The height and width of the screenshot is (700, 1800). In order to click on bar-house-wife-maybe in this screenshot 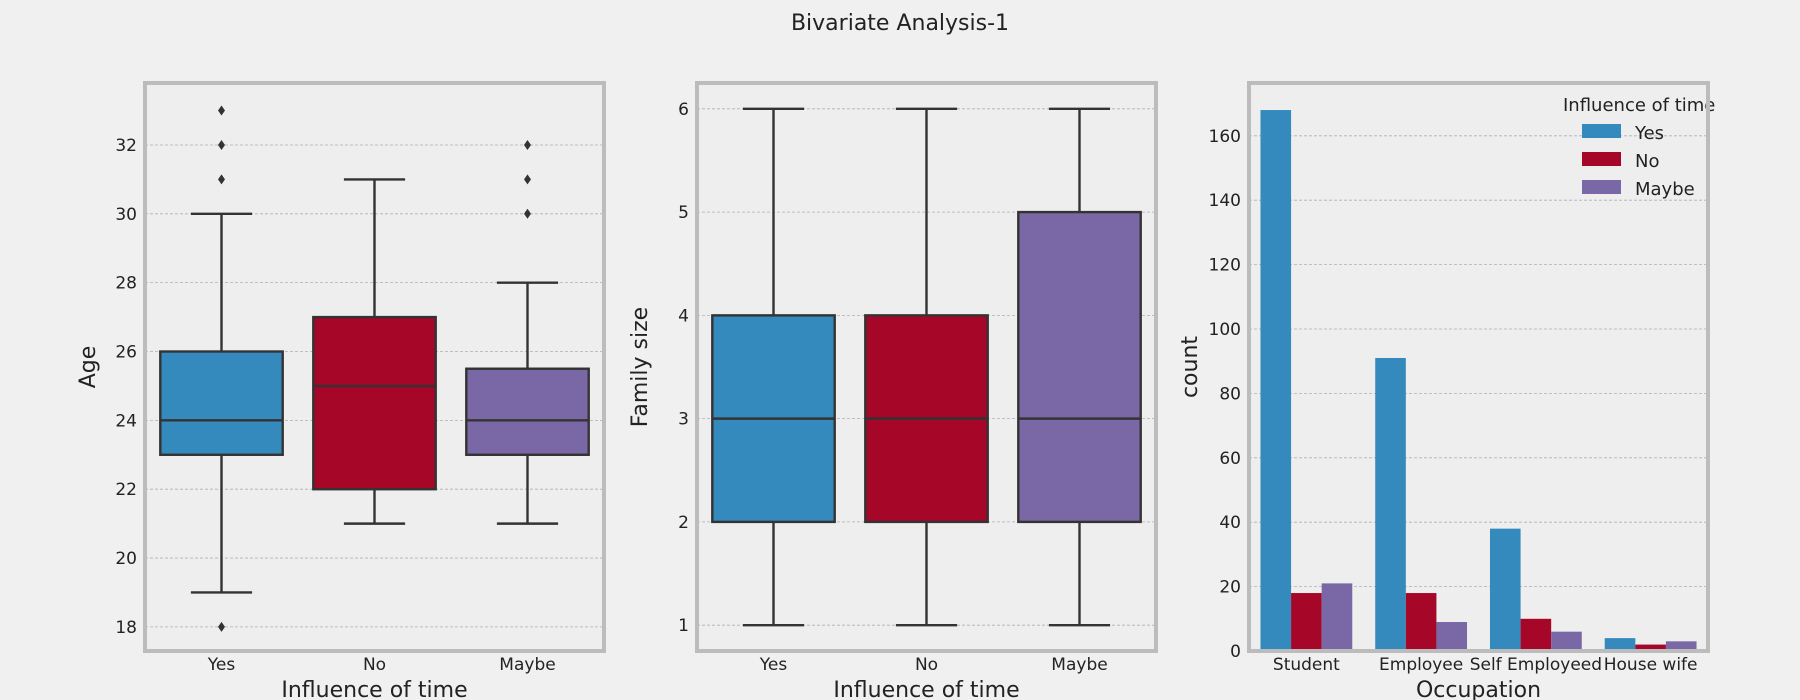, I will do `click(1681, 646)`.